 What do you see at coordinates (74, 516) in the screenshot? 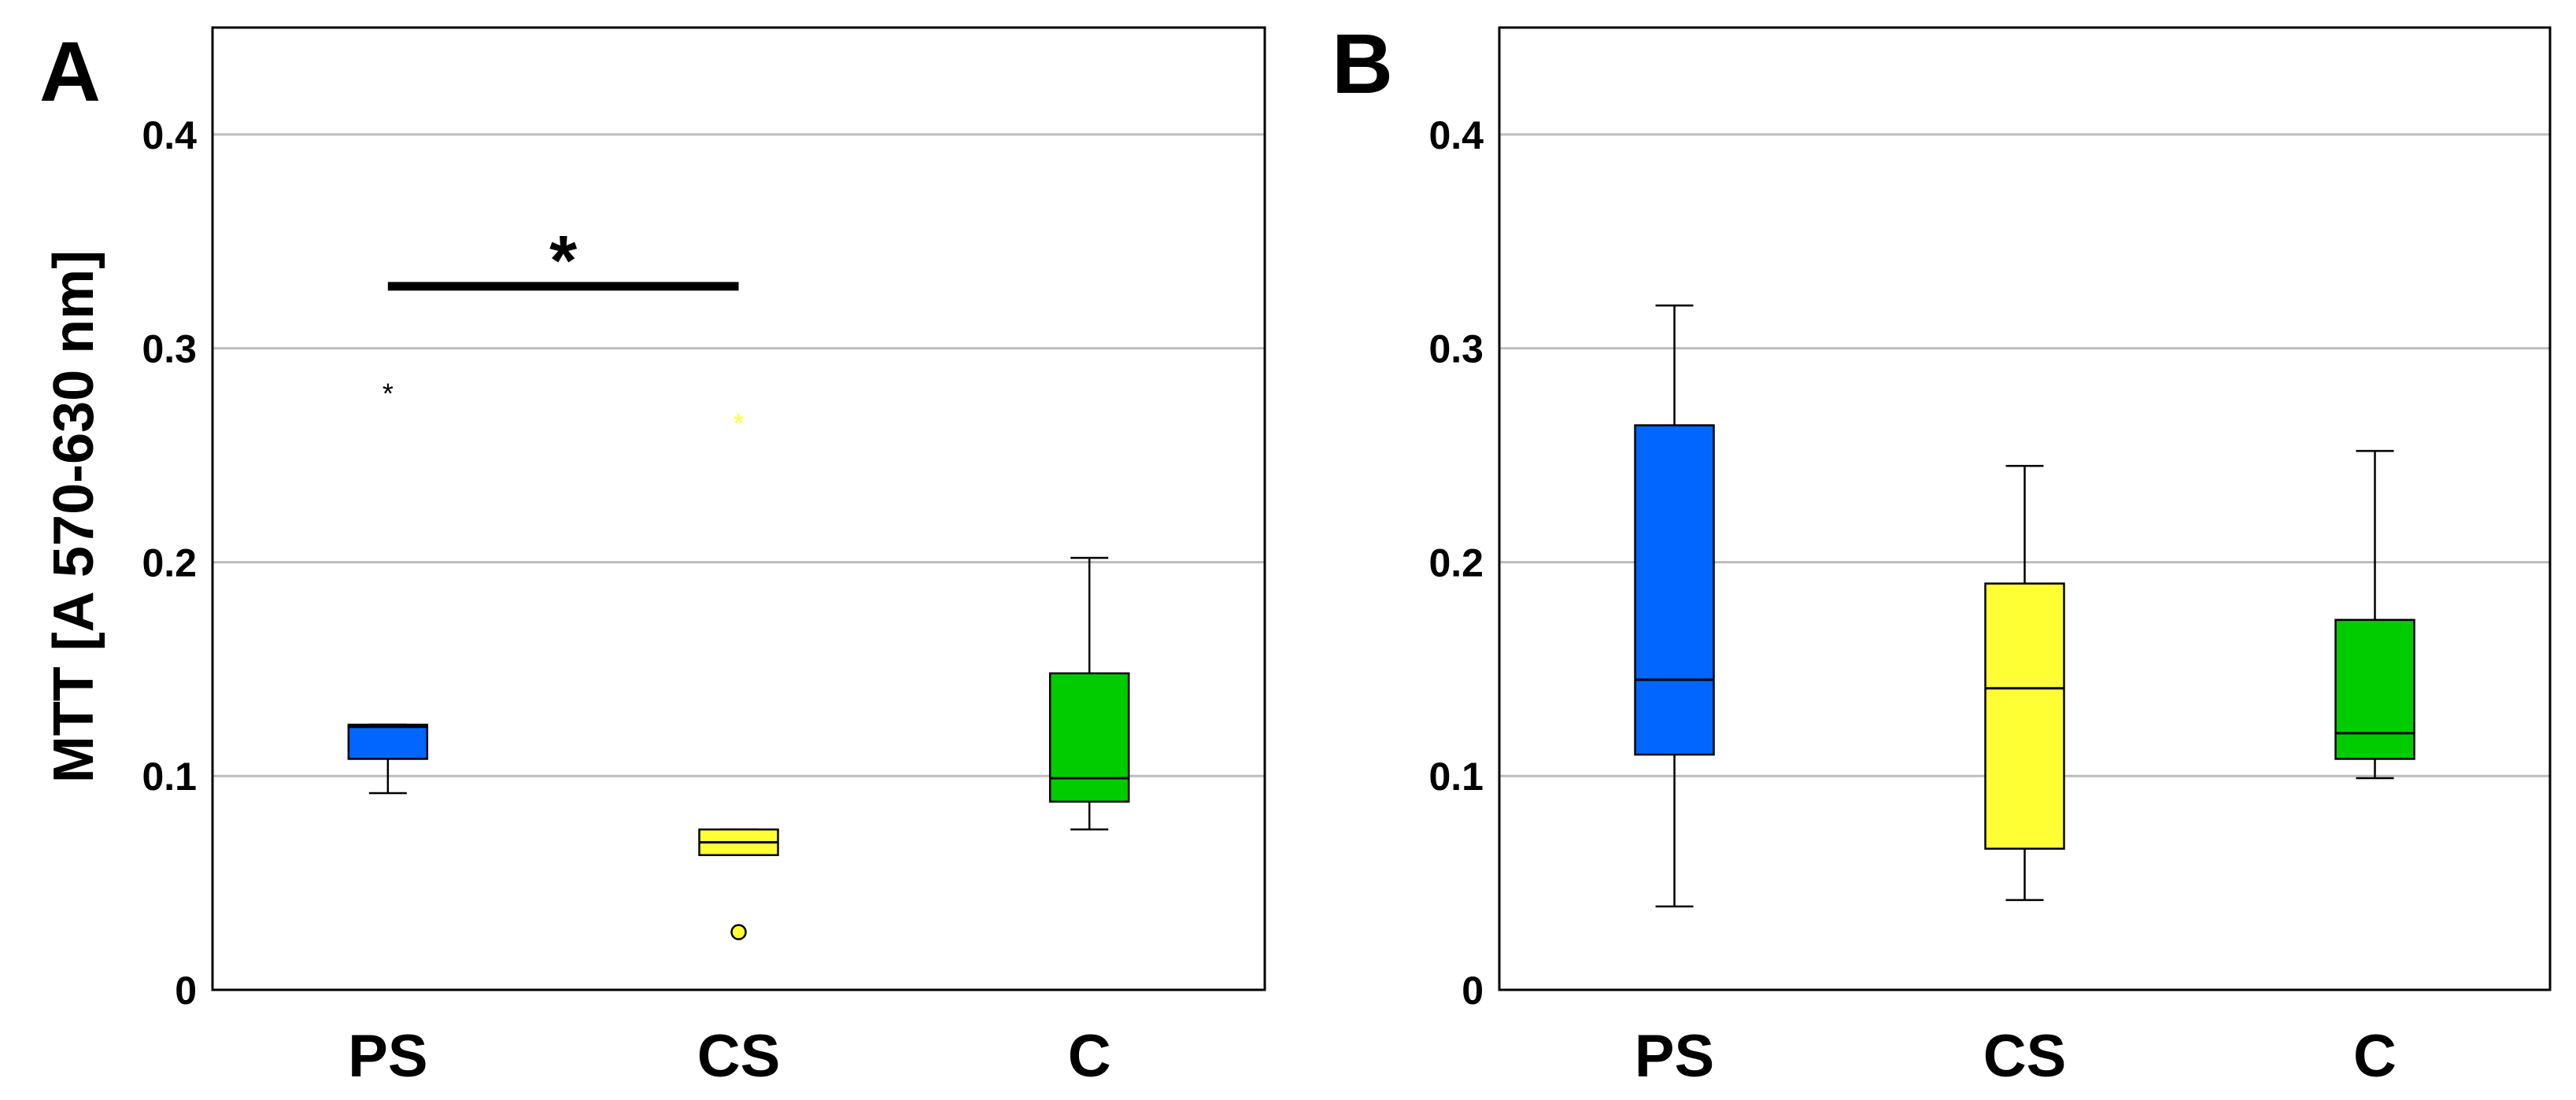
I see `y-axis-title: MTT [A 570-630 nm]` at bounding box center [74, 516].